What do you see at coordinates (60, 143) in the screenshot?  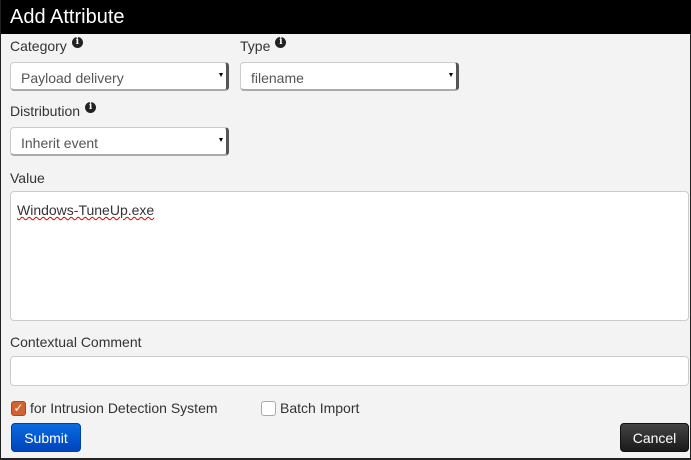 I see `distribution-value: Inherit event` at bounding box center [60, 143].